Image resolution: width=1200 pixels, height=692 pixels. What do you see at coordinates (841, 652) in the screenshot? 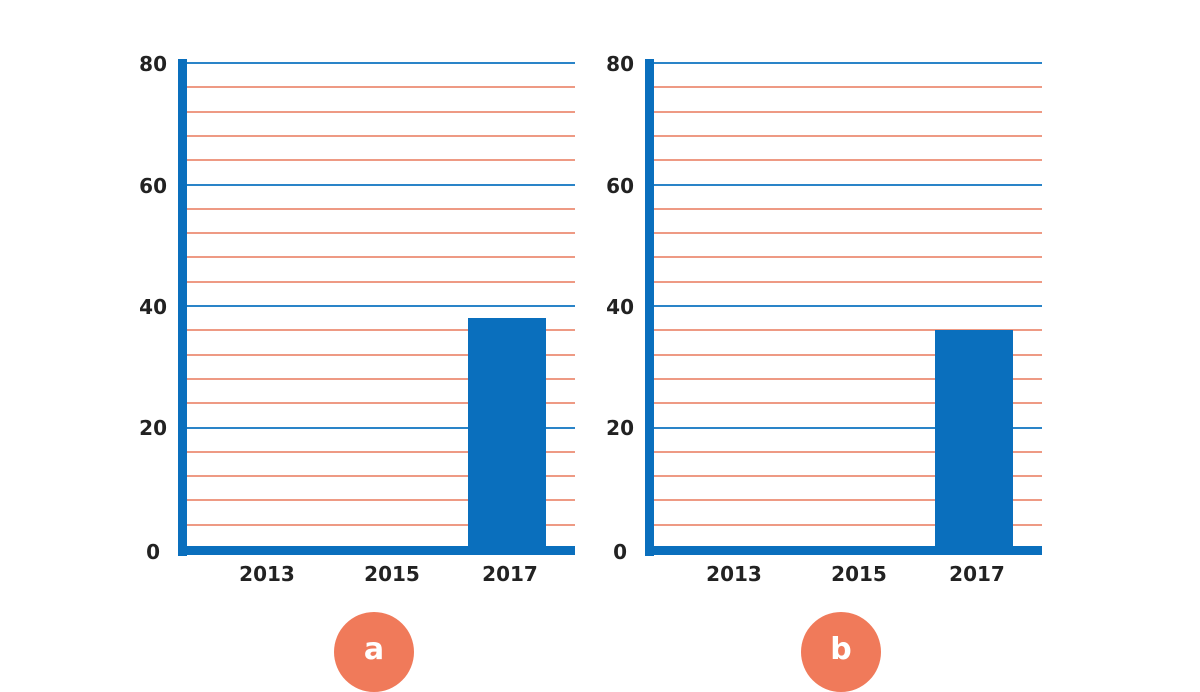
I see `panel-badge-b: b` at bounding box center [841, 652].